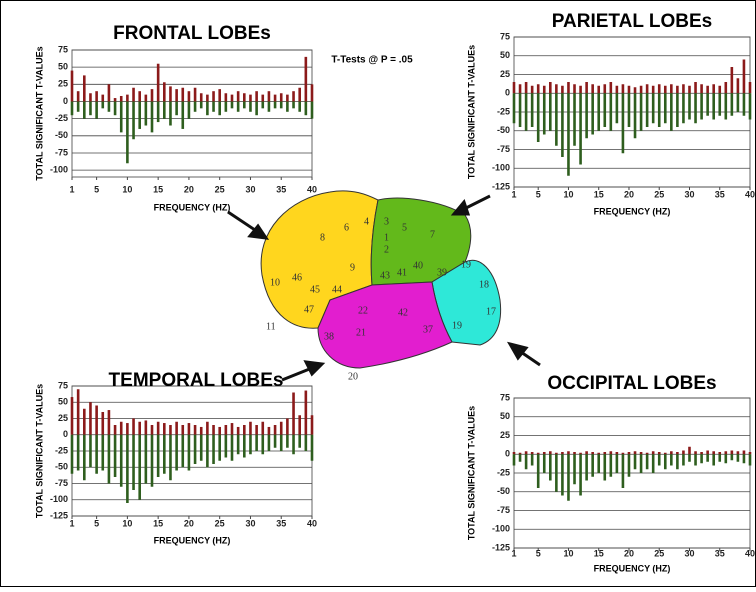 This screenshot has height=592, width=756. I want to click on area-label: 45, so click(315, 289).